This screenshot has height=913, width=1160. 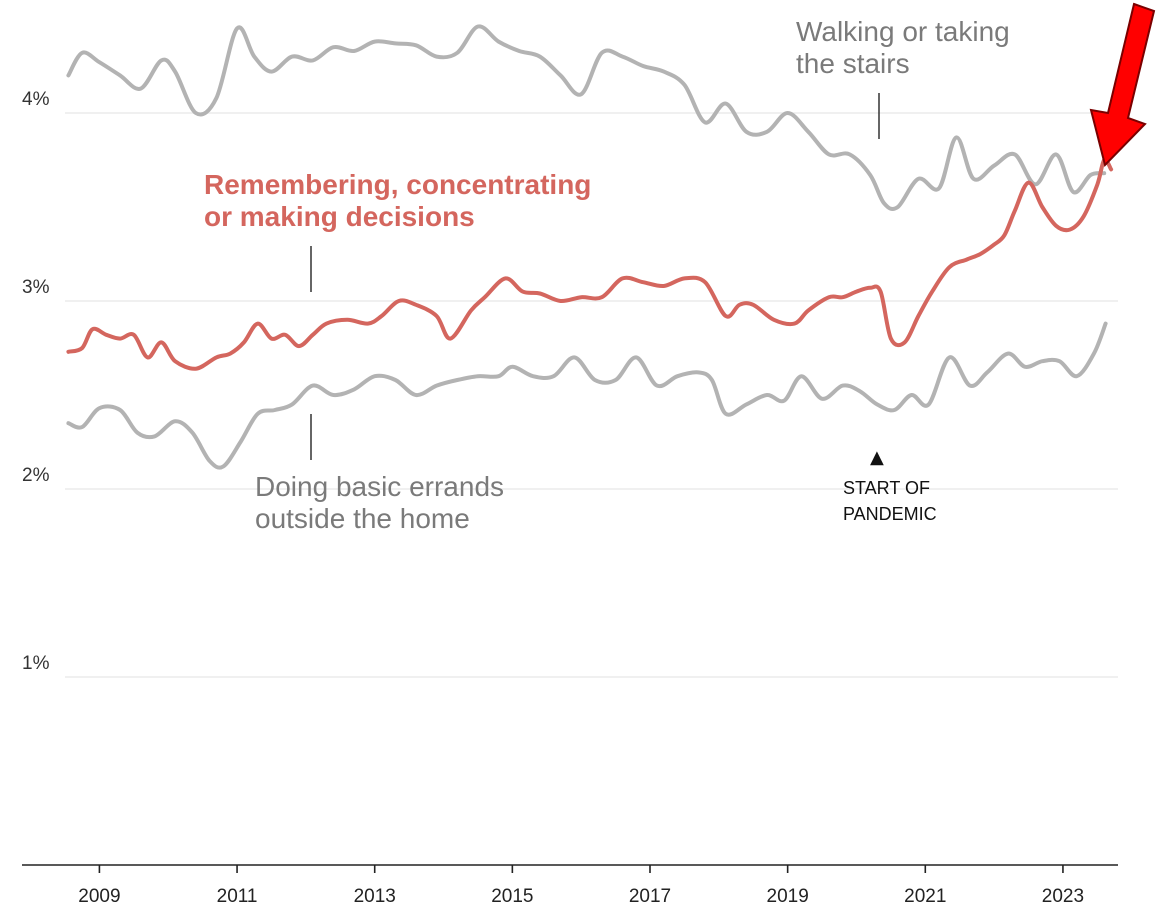 I want to click on annotation-errands-line2: outside the home, so click(x=362, y=518).